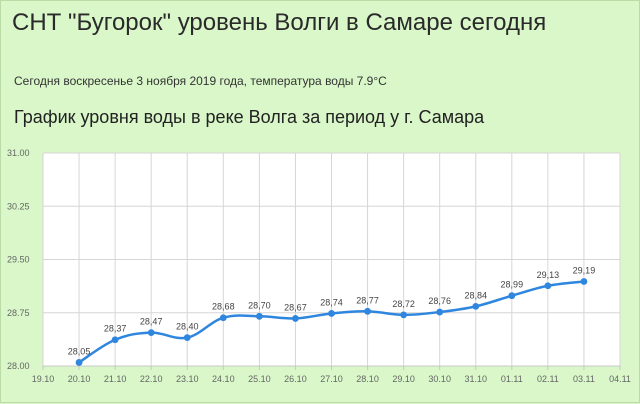  What do you see at coordinates (18, 313) in the screenshot?
I see `y-tick-label: 28.75` at bounding box center [18, 313].